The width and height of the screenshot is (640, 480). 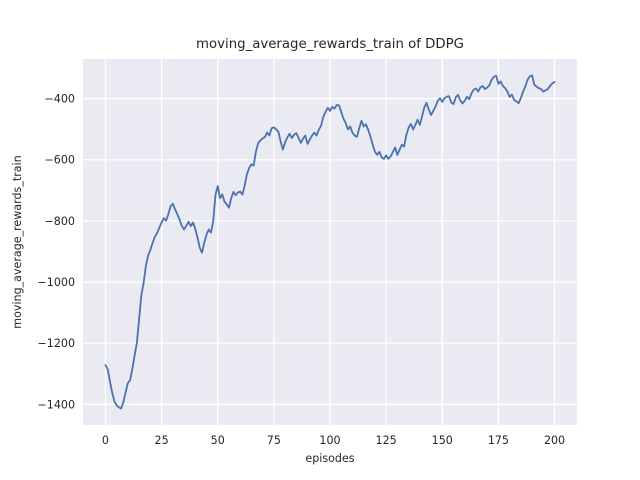 What do you see at coordinates (105, 440) in the screenshot?
I see `x-tick-label: 0` at bounding box center [105, 440].